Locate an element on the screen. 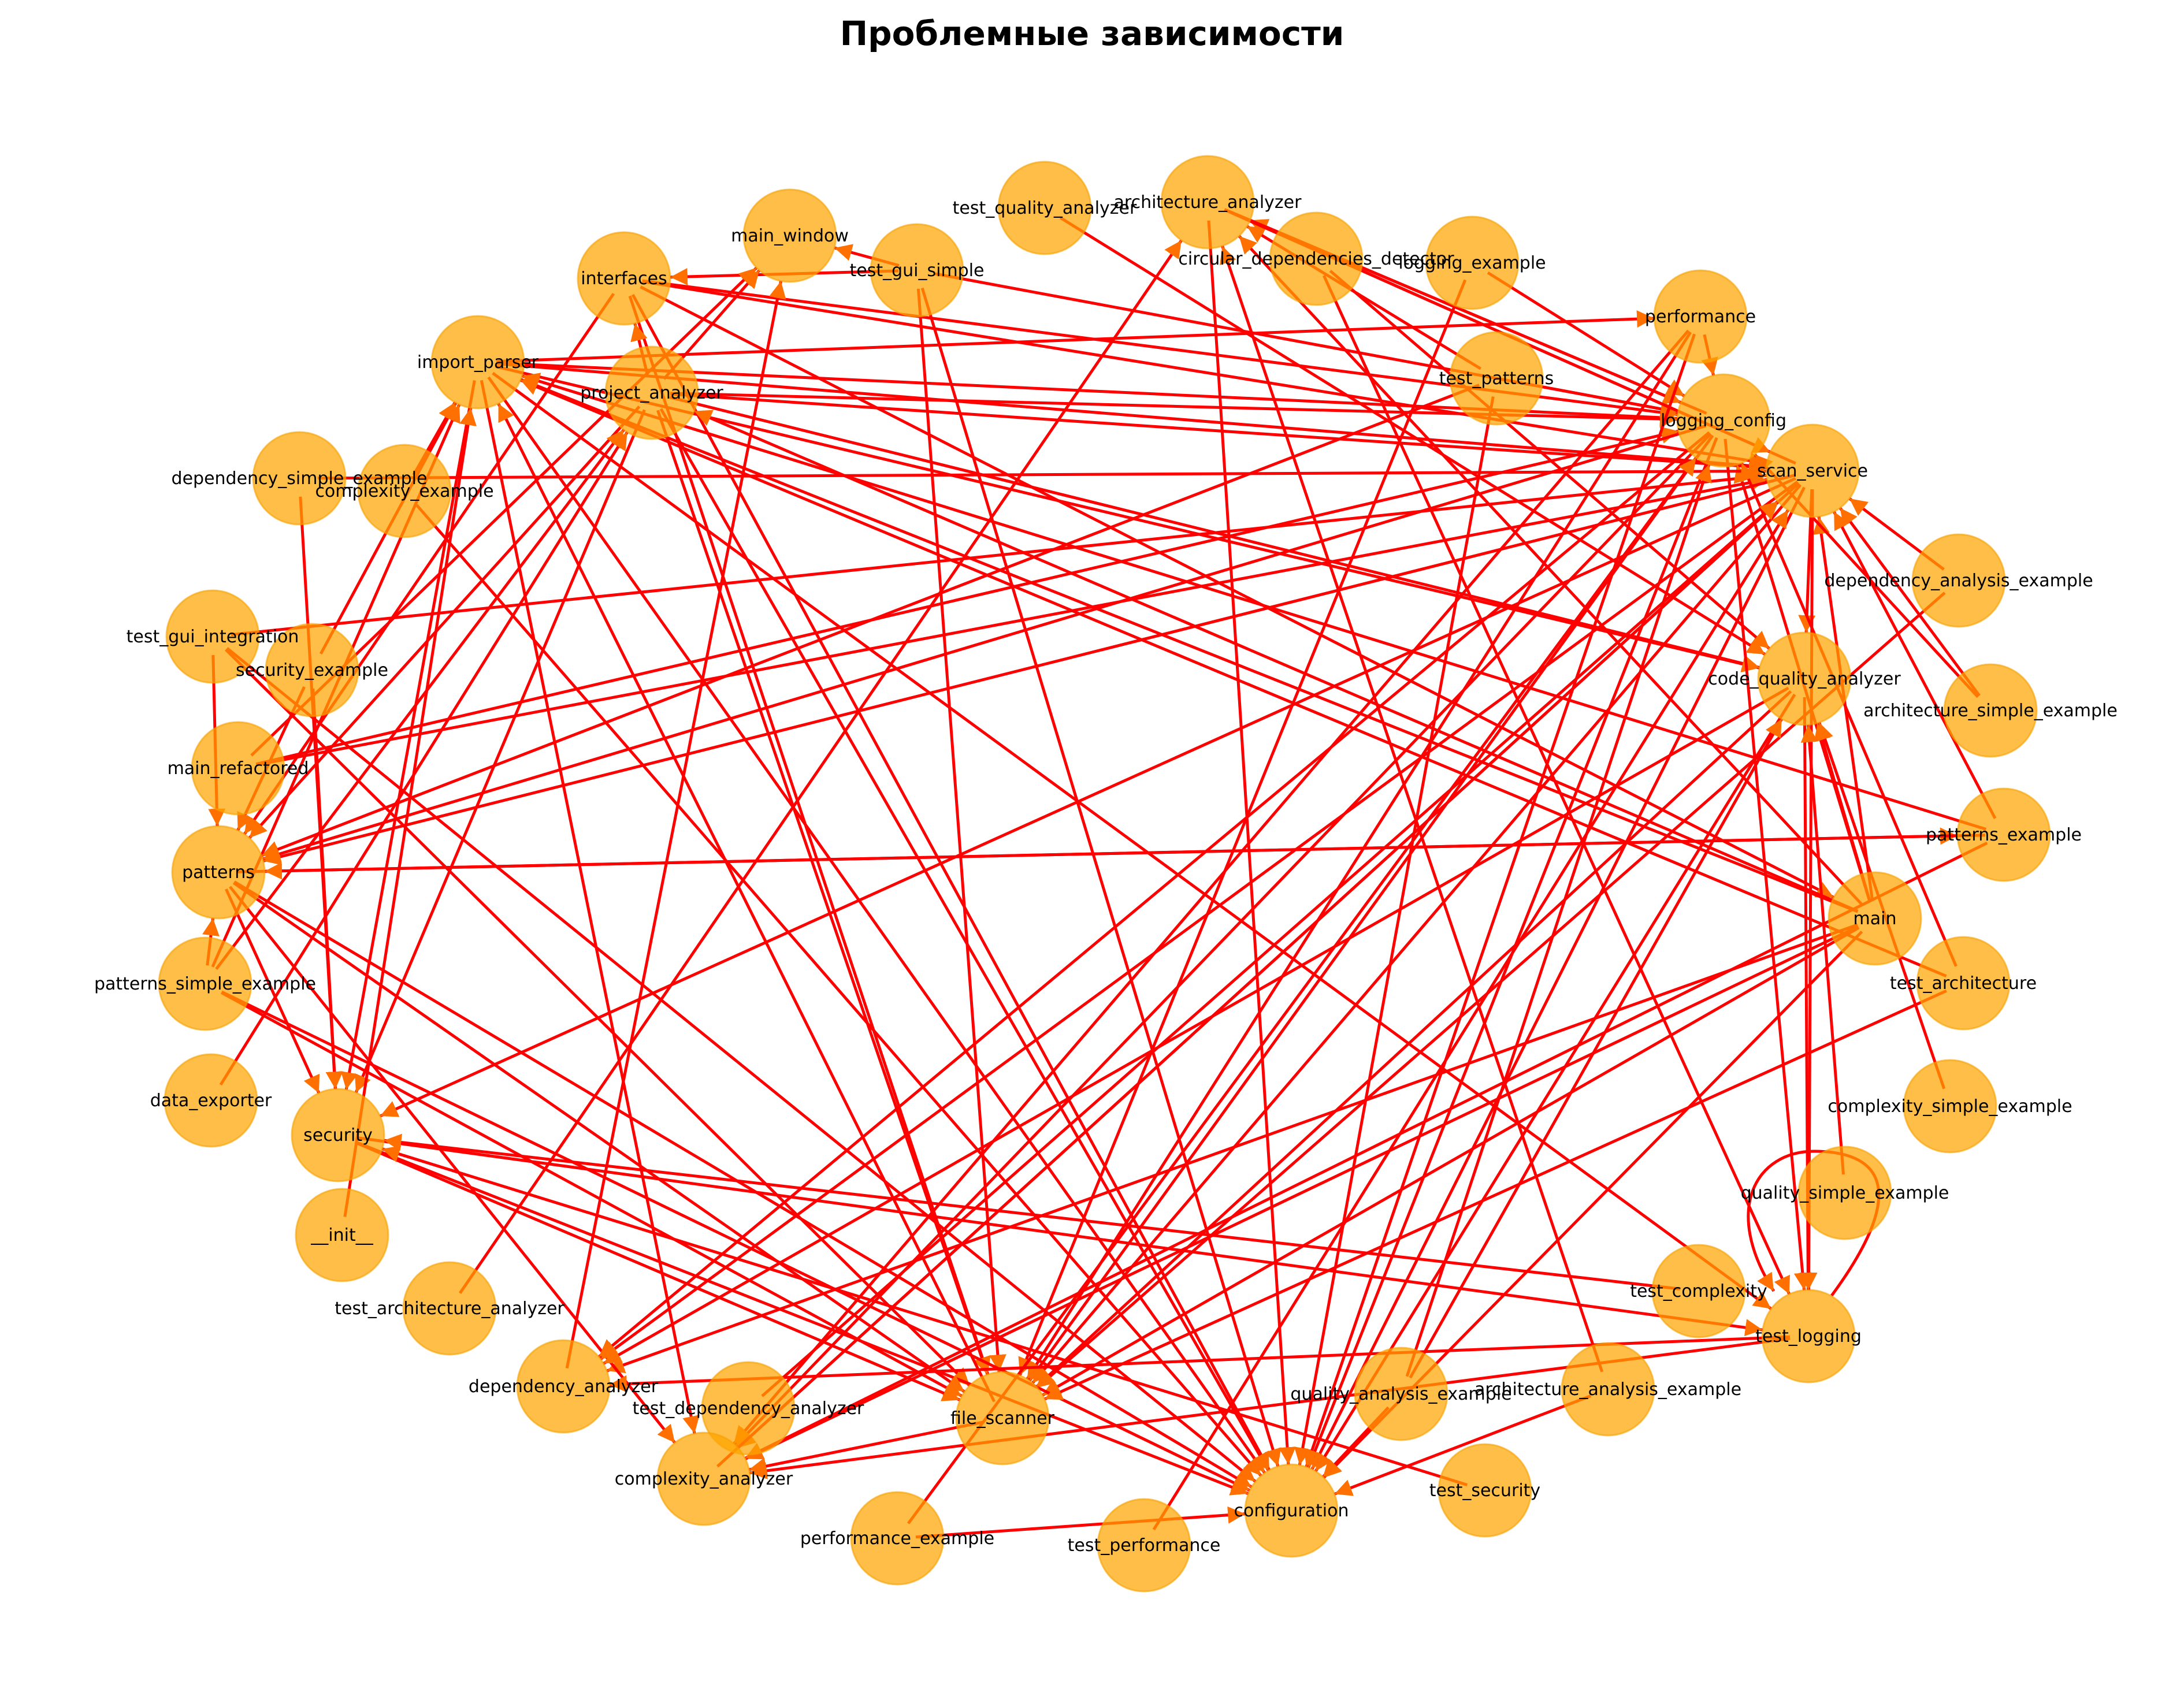  edge-code_quality_analyzer-to-configuration is located at coordinates (1555, 1082).